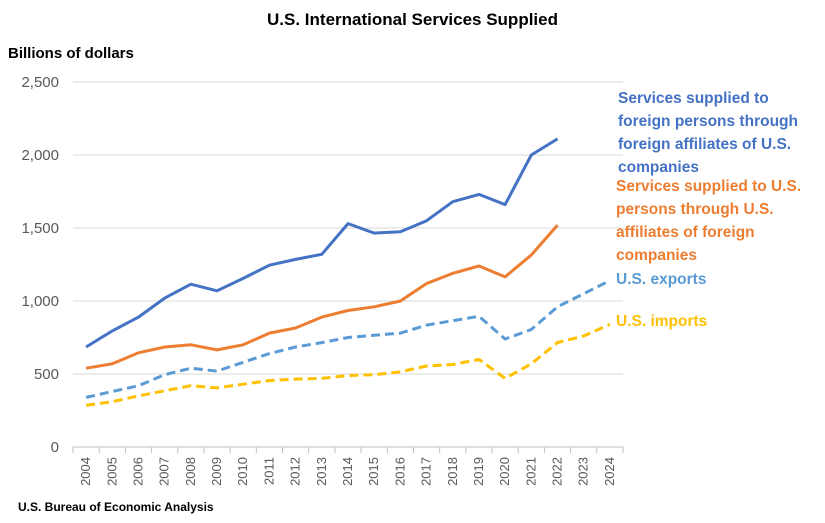  I want to click on y-tick-label: 2,000, so click(40, 155).